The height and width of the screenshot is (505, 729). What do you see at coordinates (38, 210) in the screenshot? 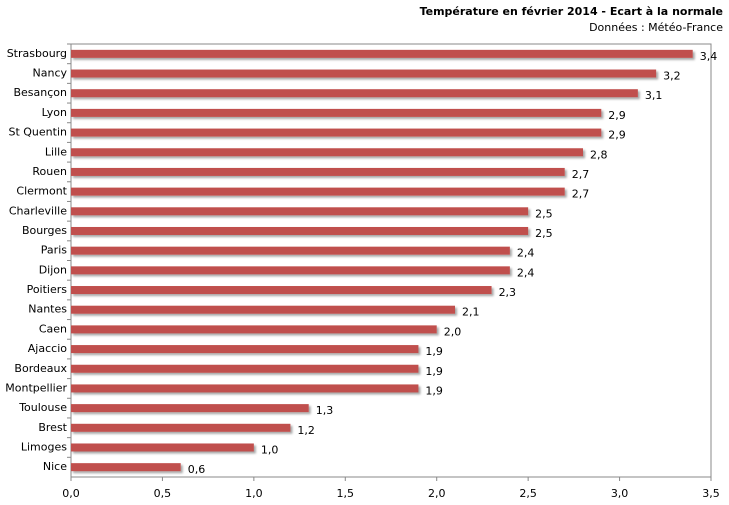
I see `y-tick-label: Charleville` at bounding box center [38, 210].